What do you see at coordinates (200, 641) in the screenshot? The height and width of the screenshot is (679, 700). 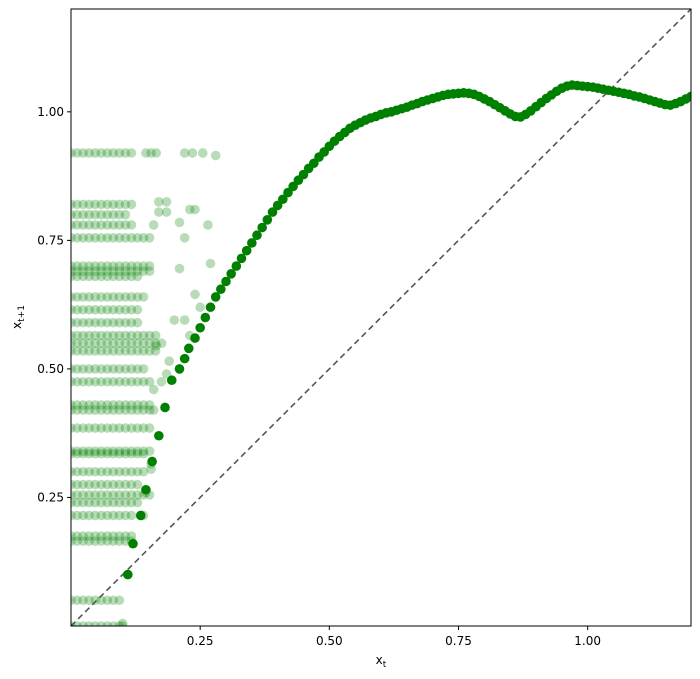 I see `x-tick-label: 0.25` at bounding box center [200, 641].